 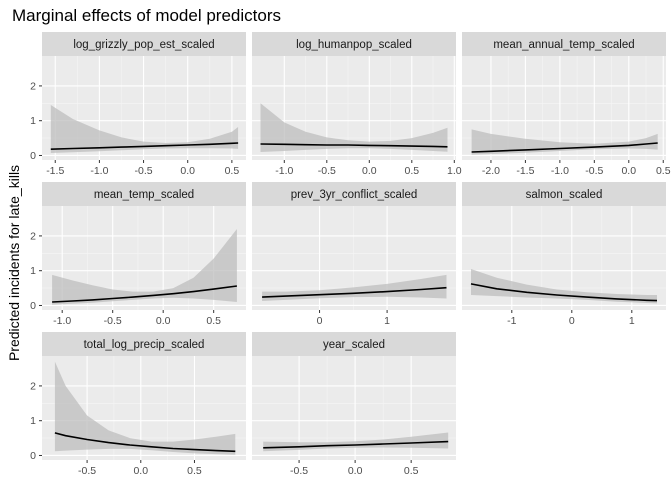 I want to click on facet-panel-total-log-precip-scaled: total_log_precip_scaled -0.5 0.0 0.5 0 1 2, so click(x=138, y=404).